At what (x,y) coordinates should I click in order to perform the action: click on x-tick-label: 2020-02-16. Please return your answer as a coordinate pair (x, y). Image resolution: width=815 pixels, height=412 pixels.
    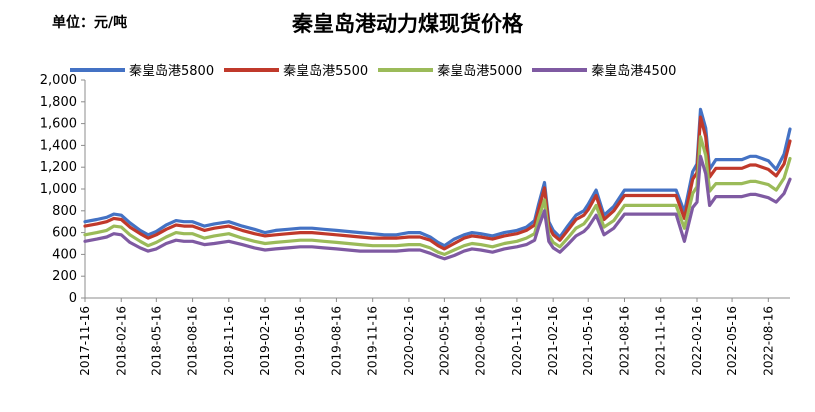
    Looking at the image, I should click on (409, 341).